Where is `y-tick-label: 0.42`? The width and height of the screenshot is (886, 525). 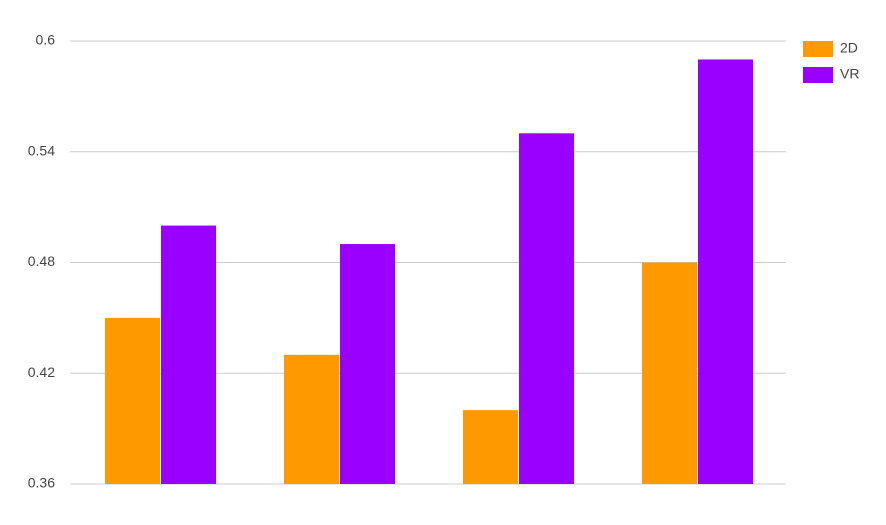
y-tick-label: 0.42 is located at coordinates (41, 372).